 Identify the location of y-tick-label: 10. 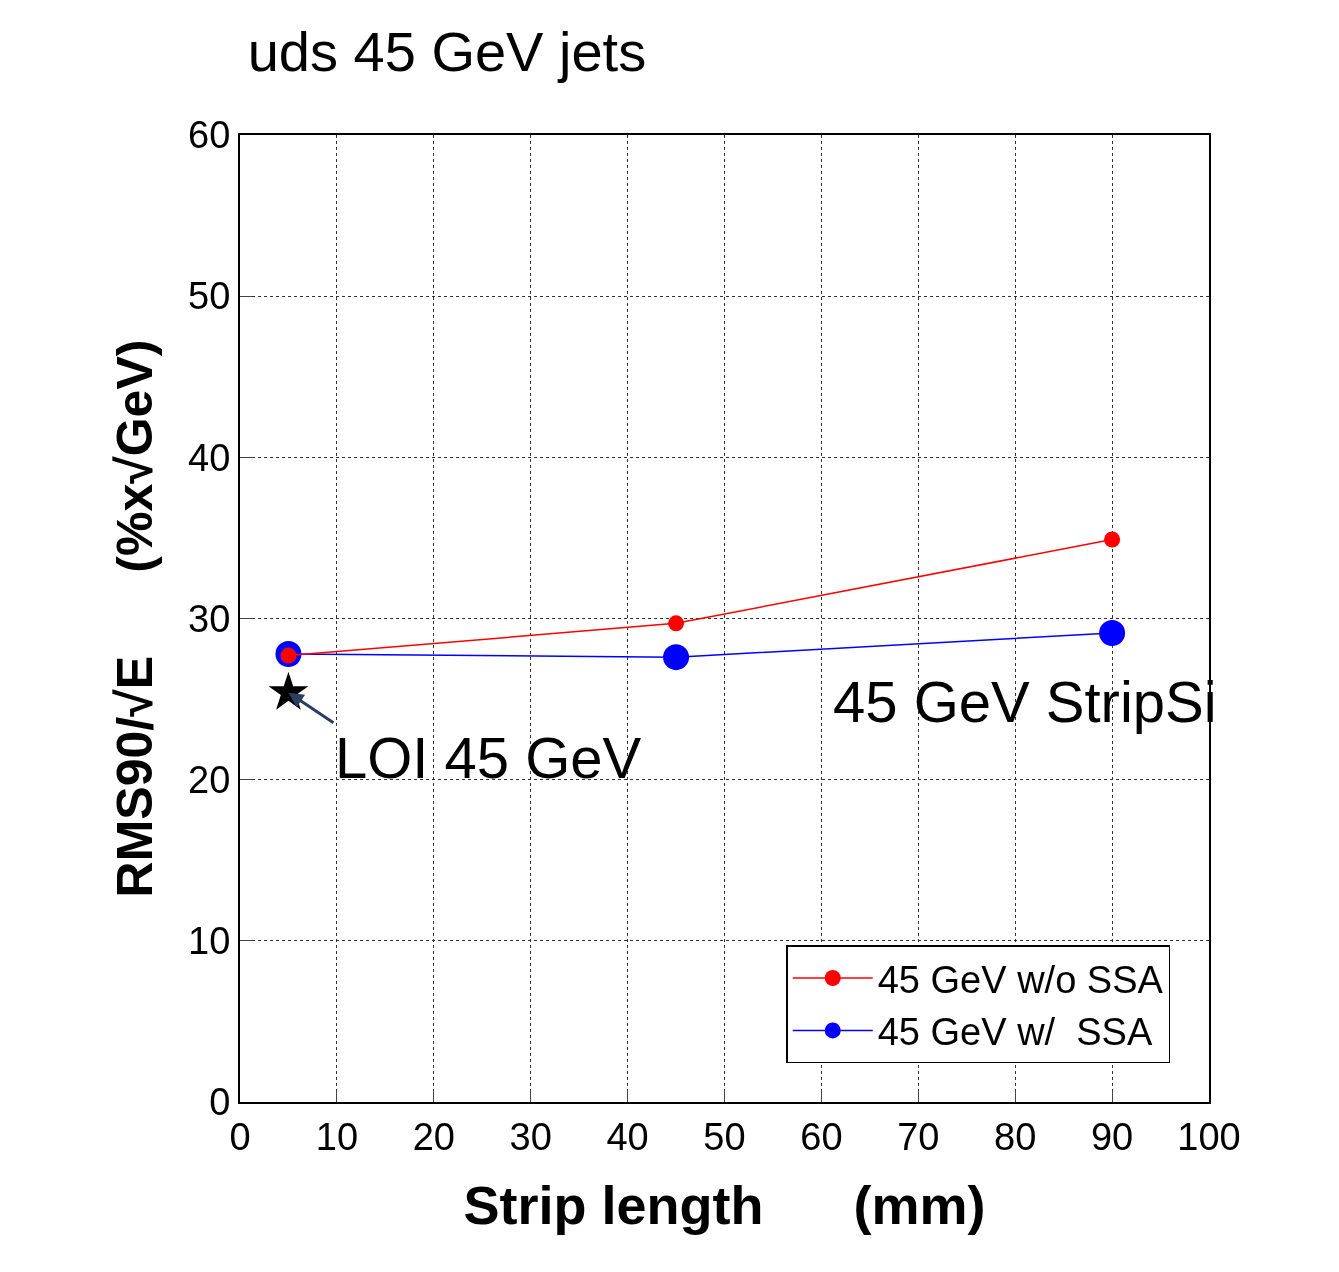
(209, 941).